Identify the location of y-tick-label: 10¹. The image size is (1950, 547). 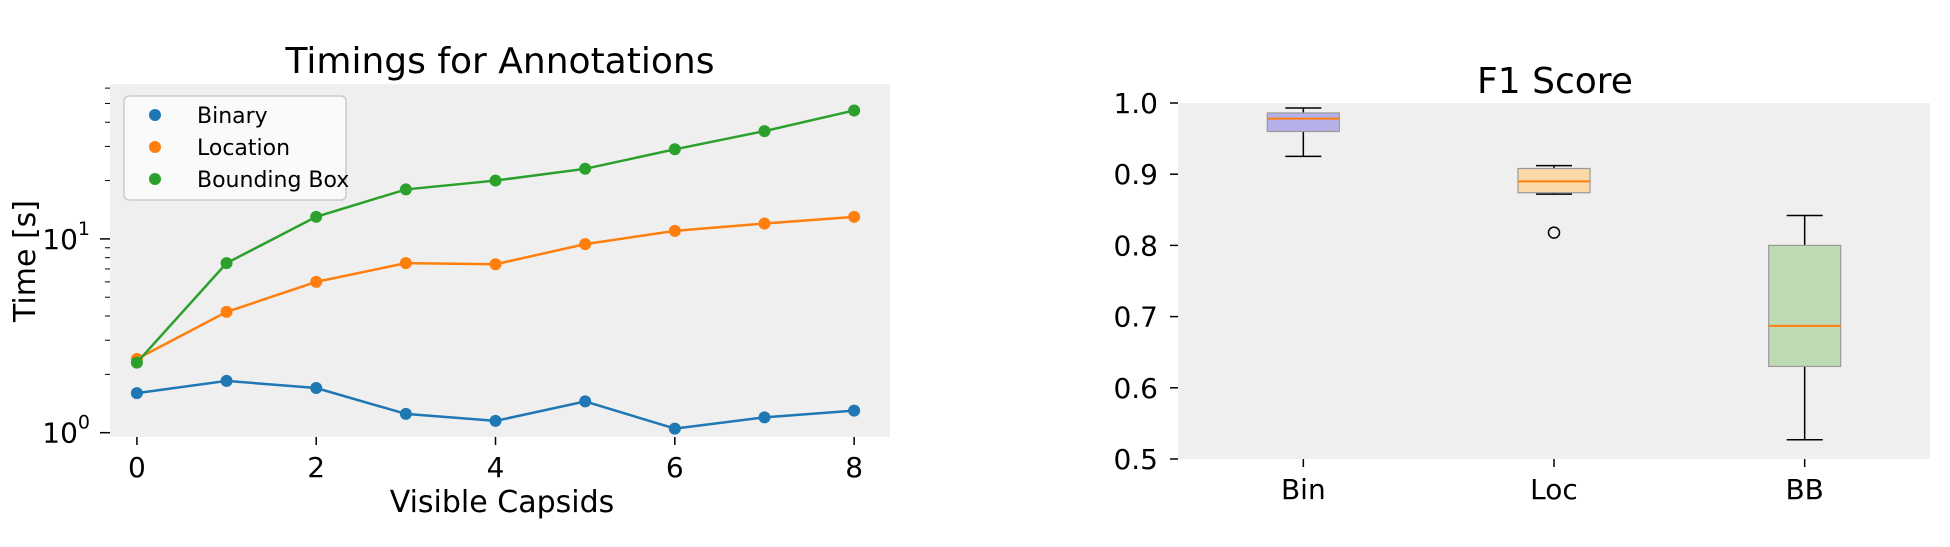
(66, 237).